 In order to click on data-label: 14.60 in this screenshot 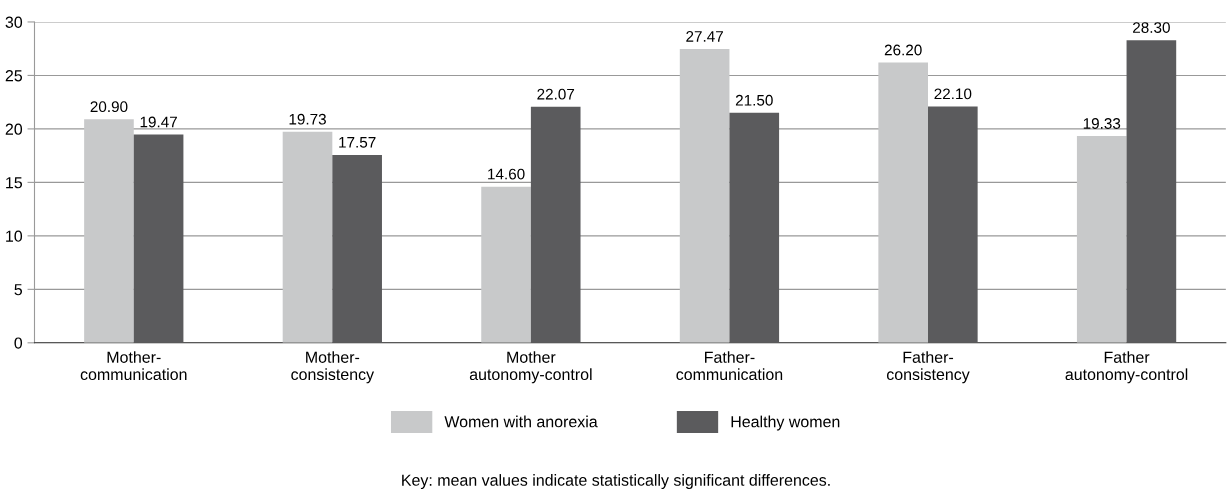, I will do `click(506, 174)`.